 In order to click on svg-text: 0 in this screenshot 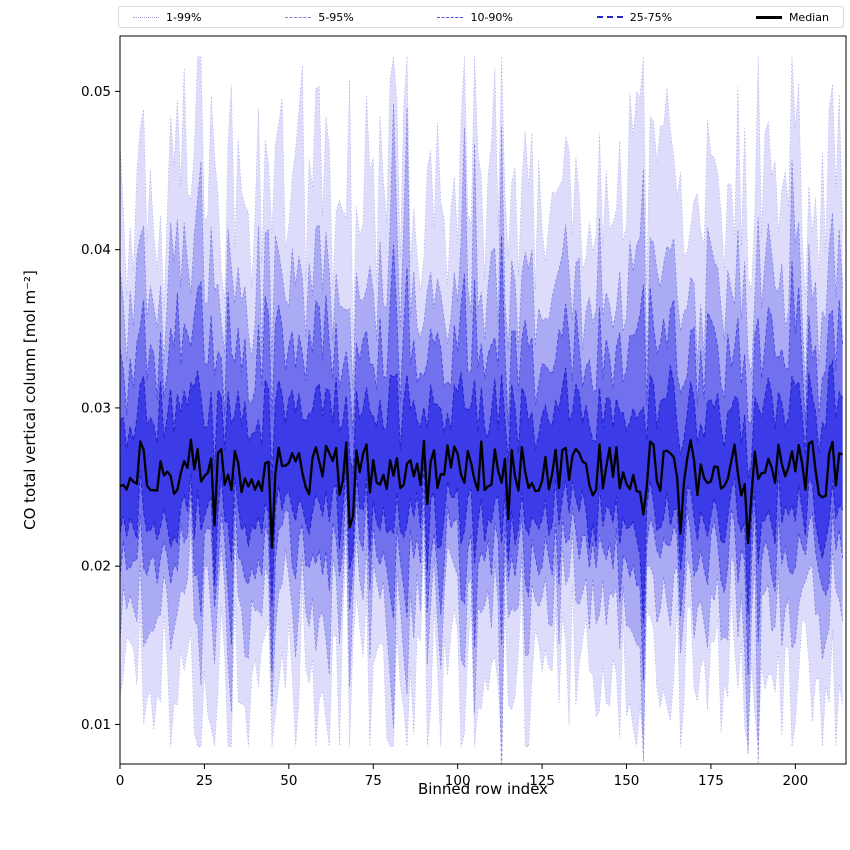, I will do `click(120, 781)`.